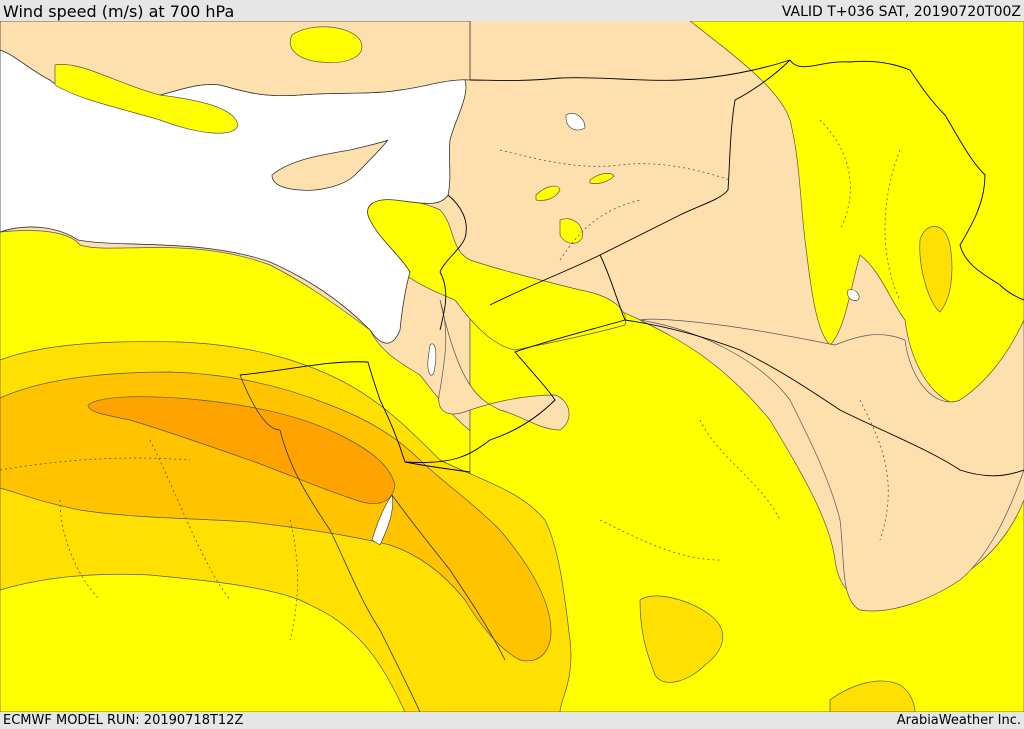 The height and width of the screenshot is (729, 1024). I want to click on small-lake-east, so click(853, 295).